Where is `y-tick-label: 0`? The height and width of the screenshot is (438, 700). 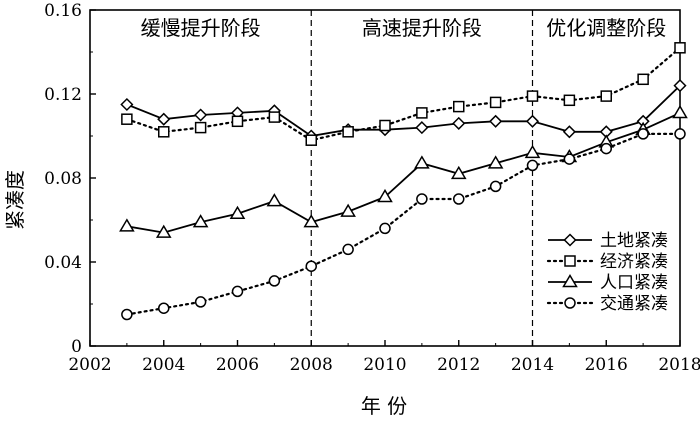 y-tick-label: 0 is located at coordinates (76, 347).